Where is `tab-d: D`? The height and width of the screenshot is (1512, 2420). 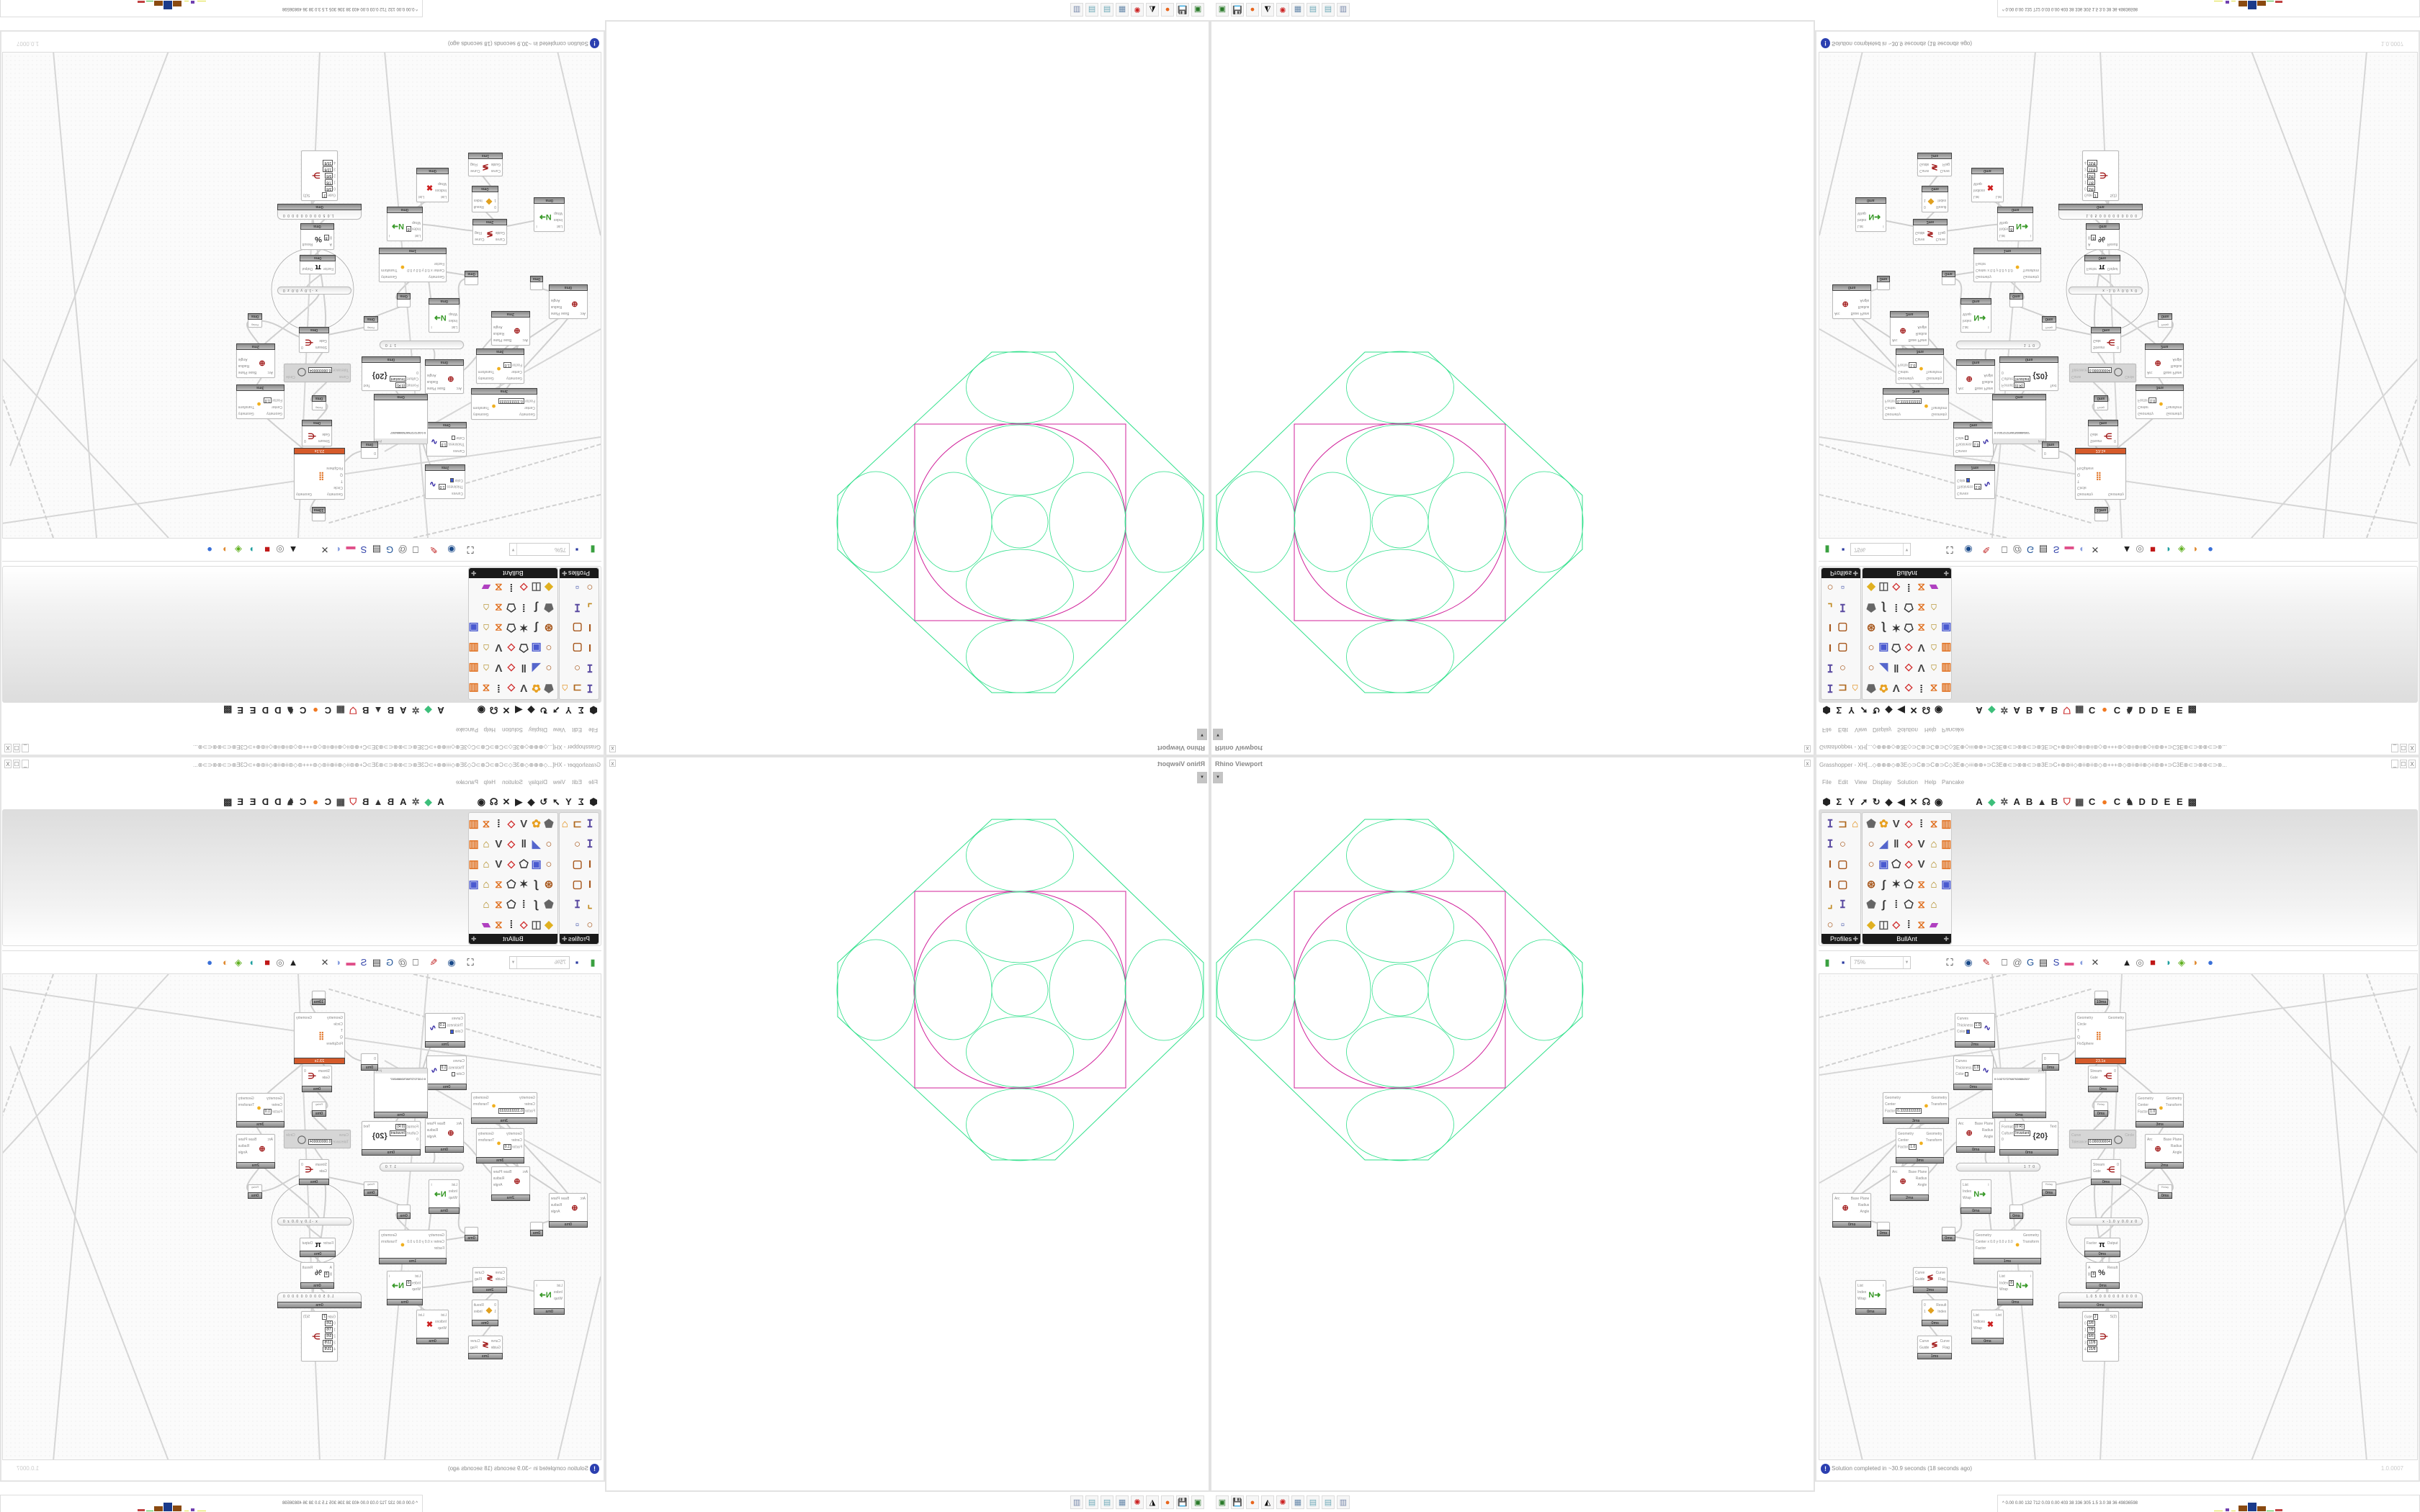 tab-d: D is located at coordinates (278, 801).